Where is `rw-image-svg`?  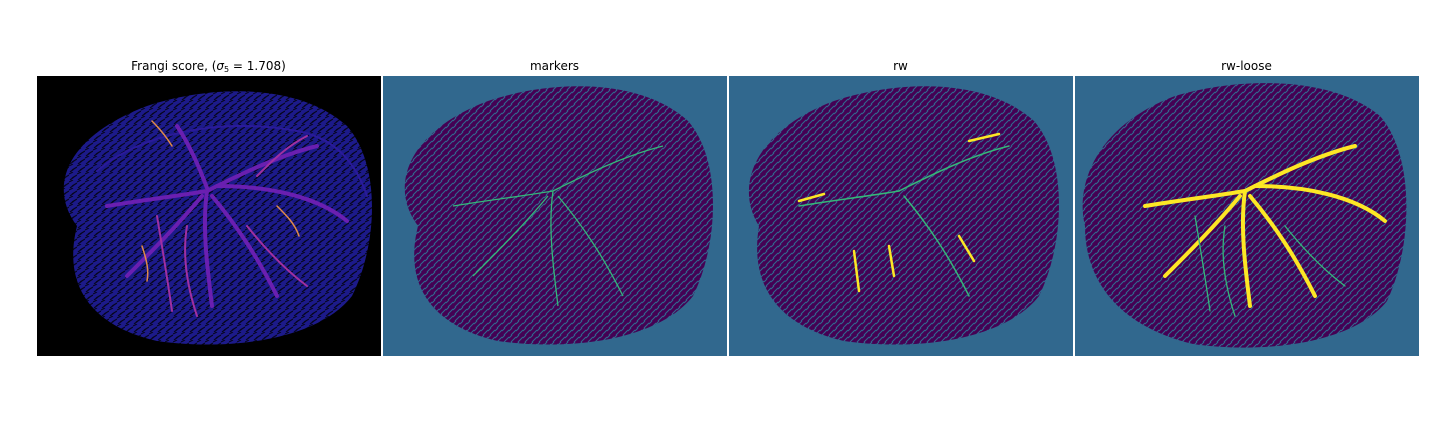
rw-image-svg is located at coordinates (903, 215).